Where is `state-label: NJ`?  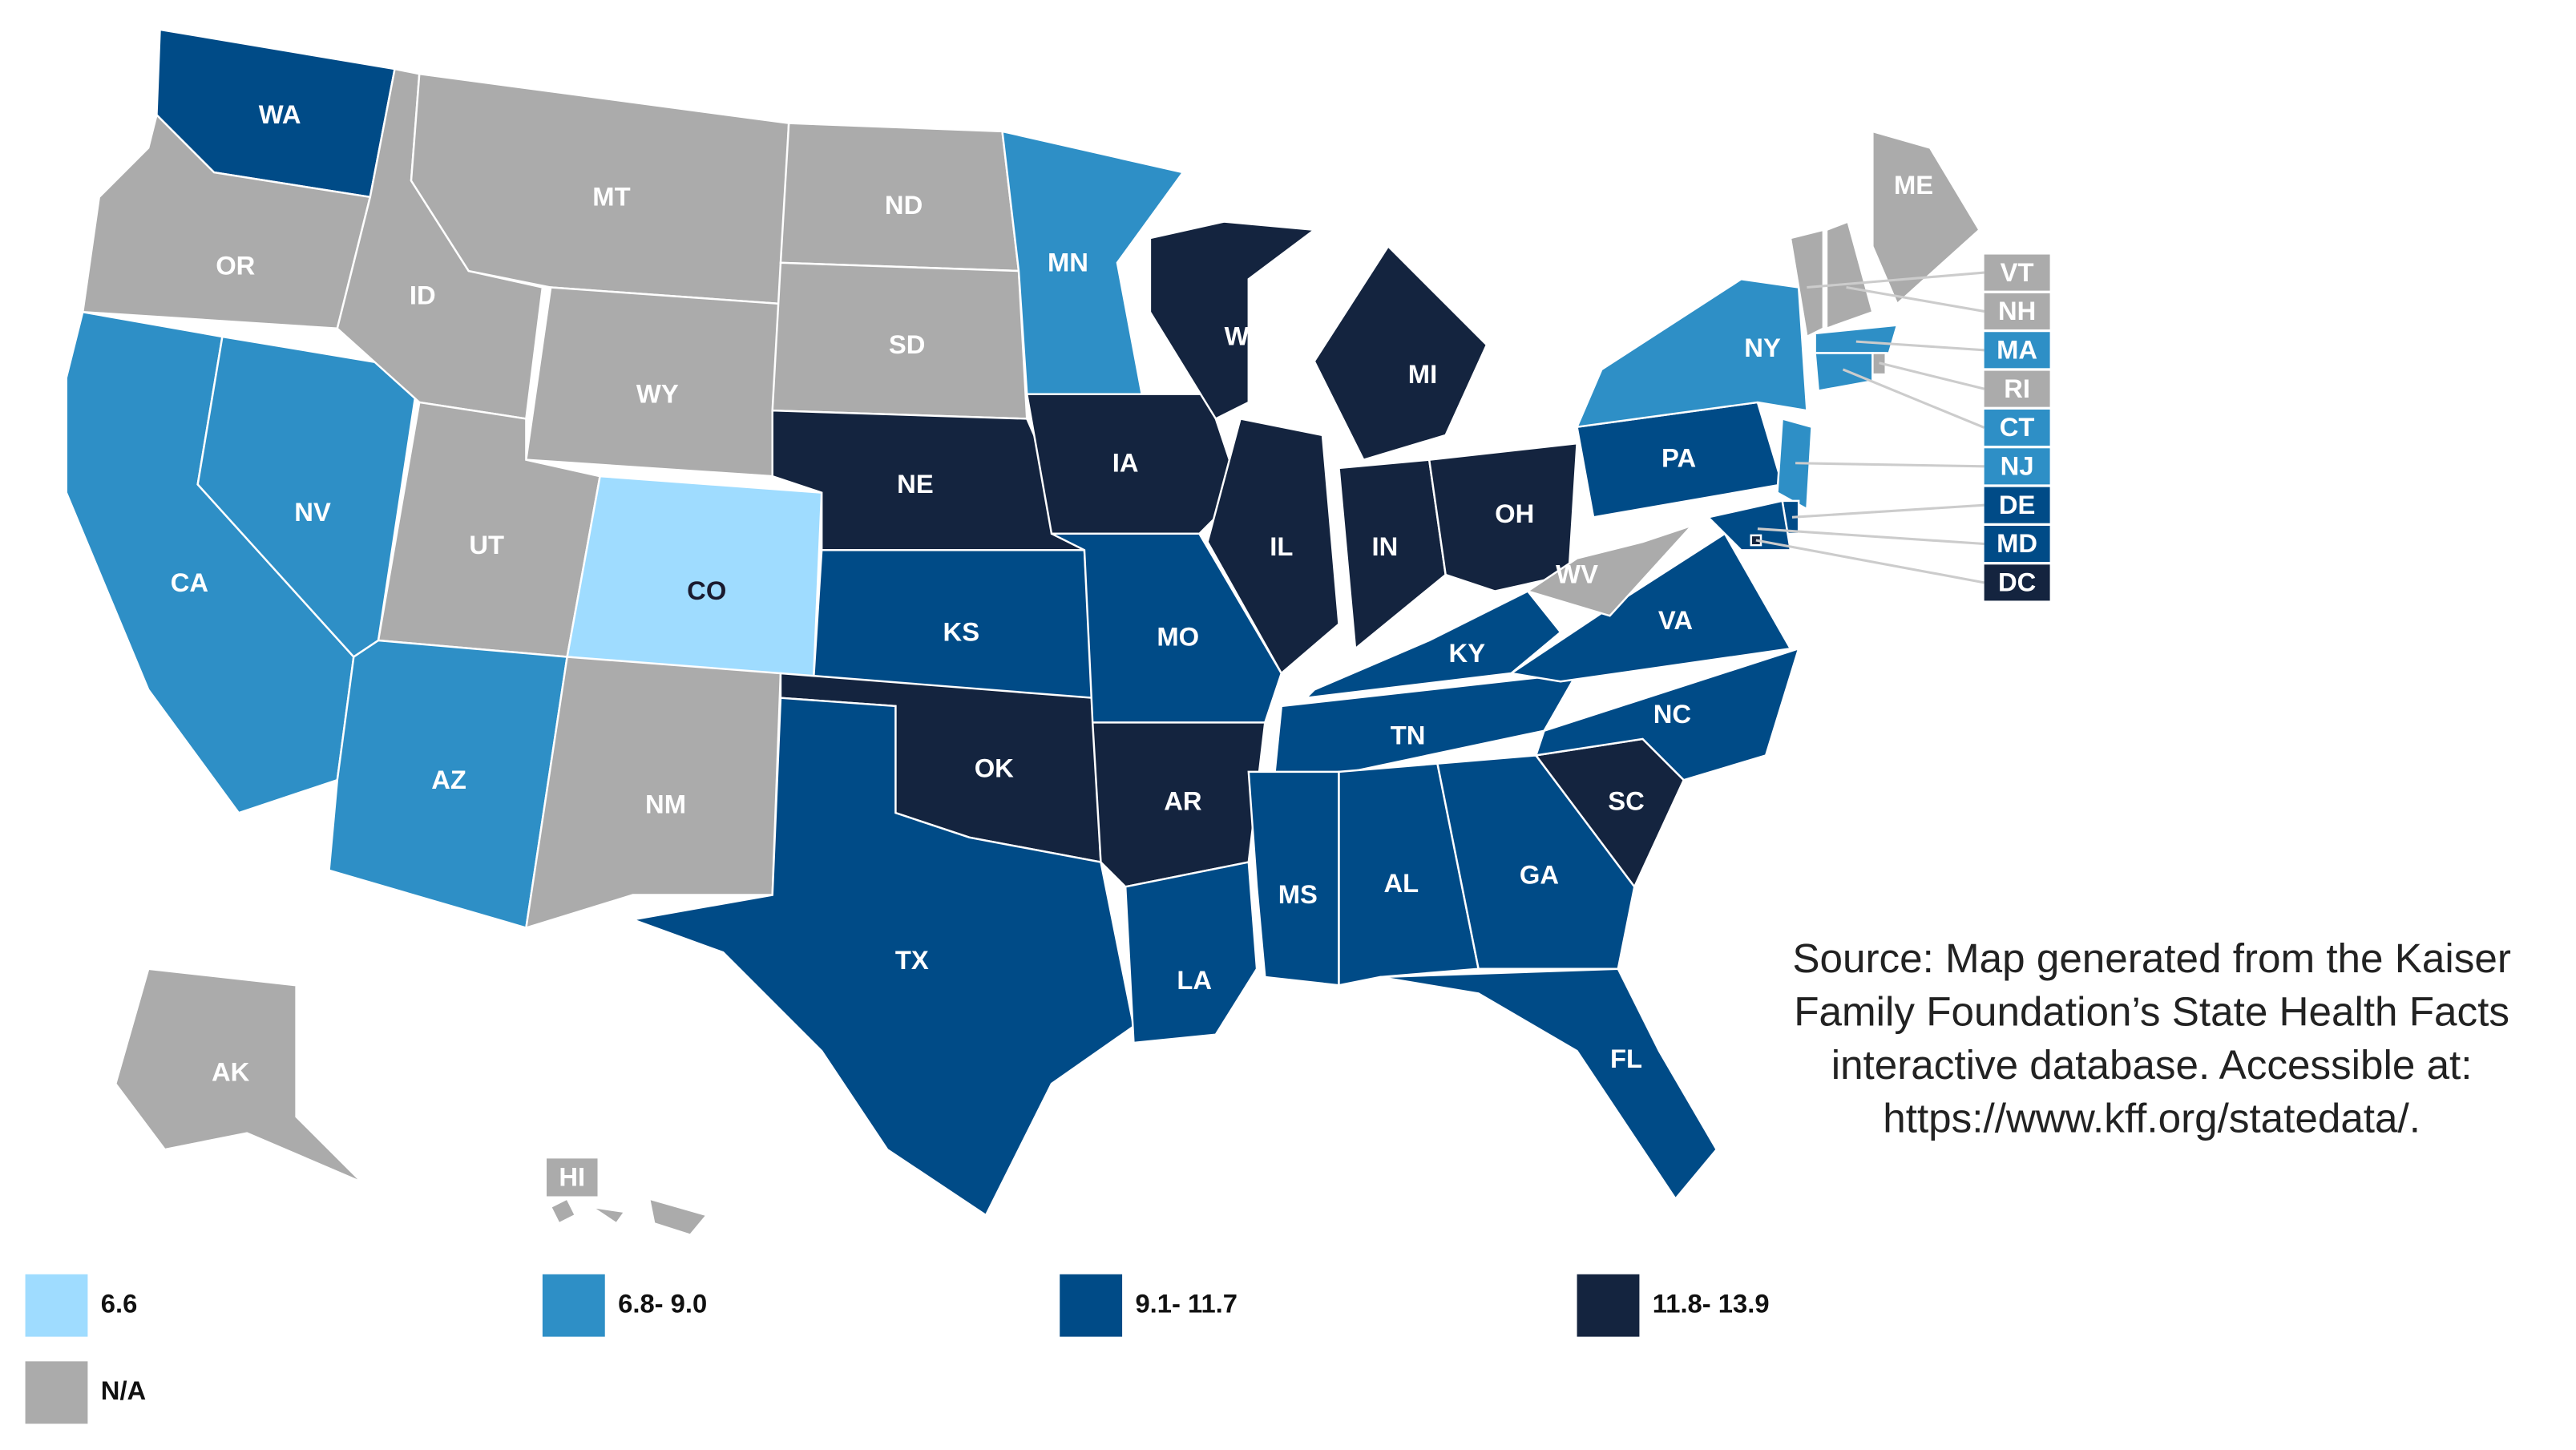 state-label: NJ is located at coordinates (2018, 466).